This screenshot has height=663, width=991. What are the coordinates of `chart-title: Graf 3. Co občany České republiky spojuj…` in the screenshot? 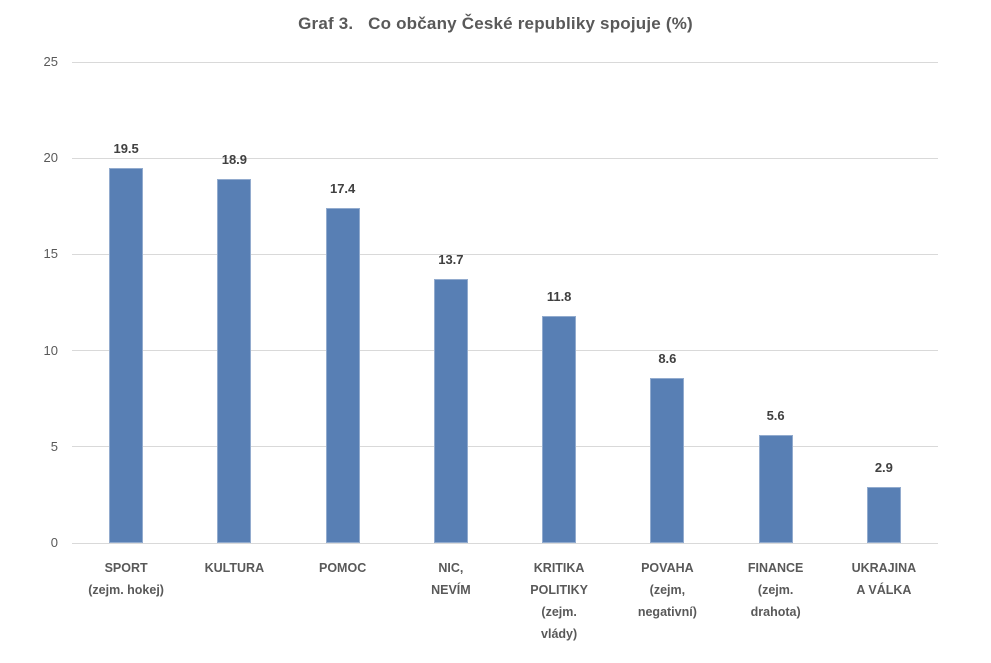 It's located at (495, 23).